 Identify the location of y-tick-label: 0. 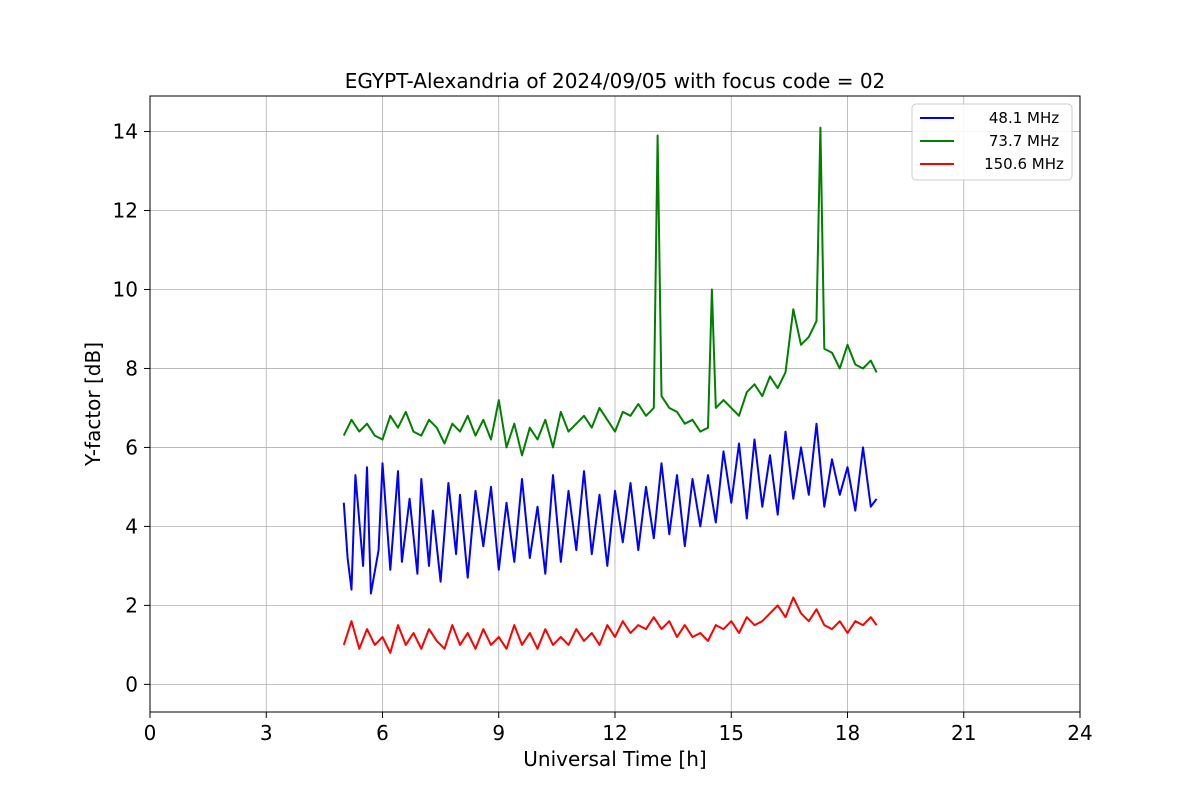
(131, 684).